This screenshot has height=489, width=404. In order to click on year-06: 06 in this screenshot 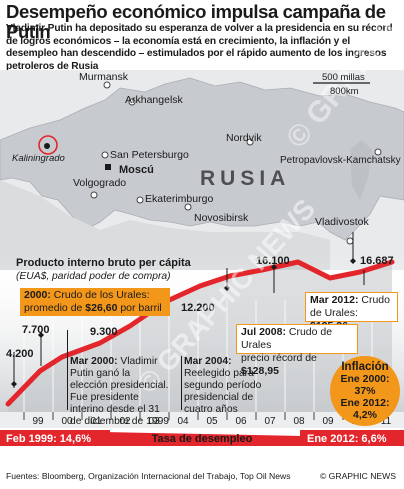, I will do `click(241, 421)`.